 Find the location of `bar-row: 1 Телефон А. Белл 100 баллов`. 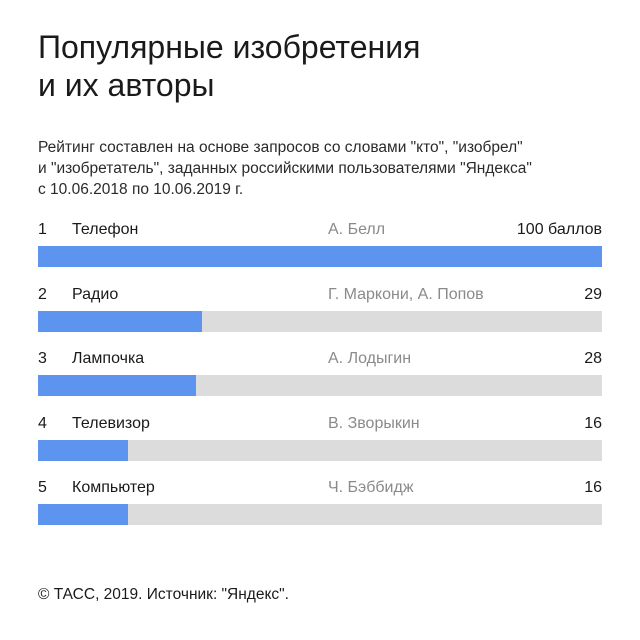

bar-row: 1 Телефон А. Белл 100 баллов is located at coordinates (320, 250).